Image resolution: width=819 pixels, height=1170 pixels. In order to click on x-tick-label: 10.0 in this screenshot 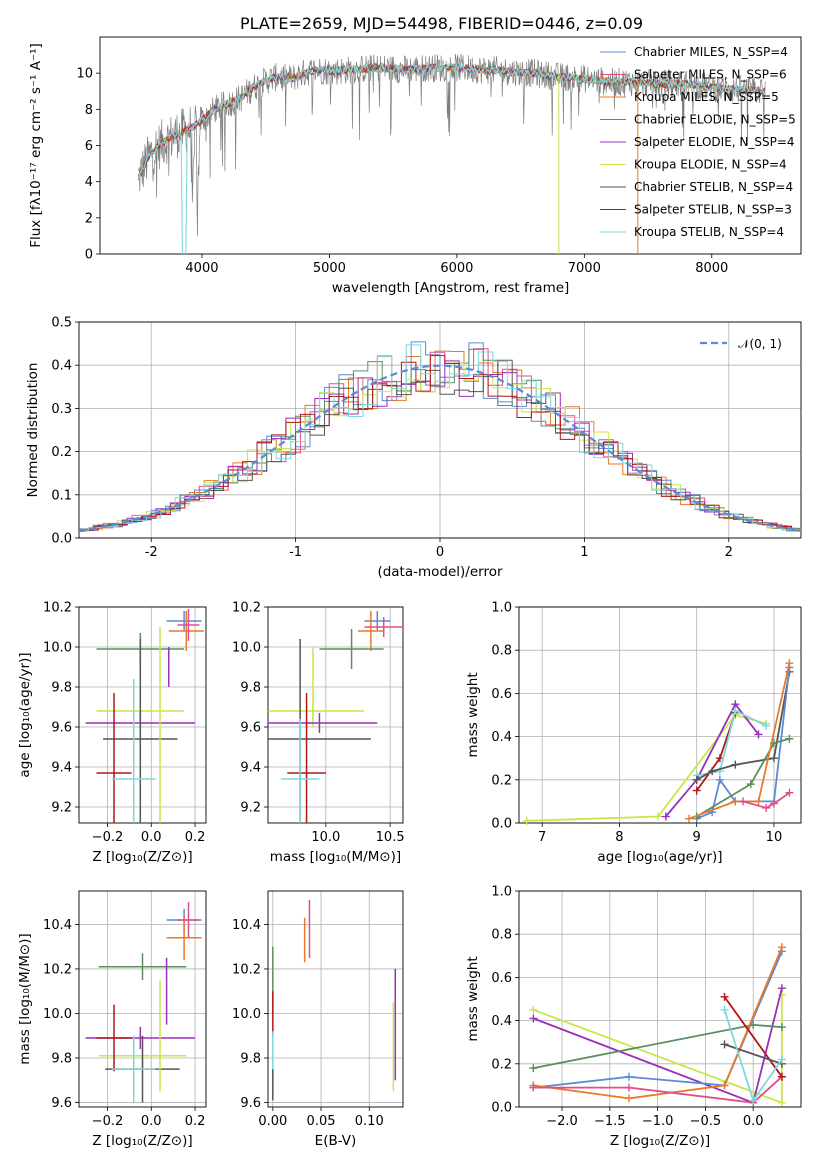, I will do `click(325, 837)`.